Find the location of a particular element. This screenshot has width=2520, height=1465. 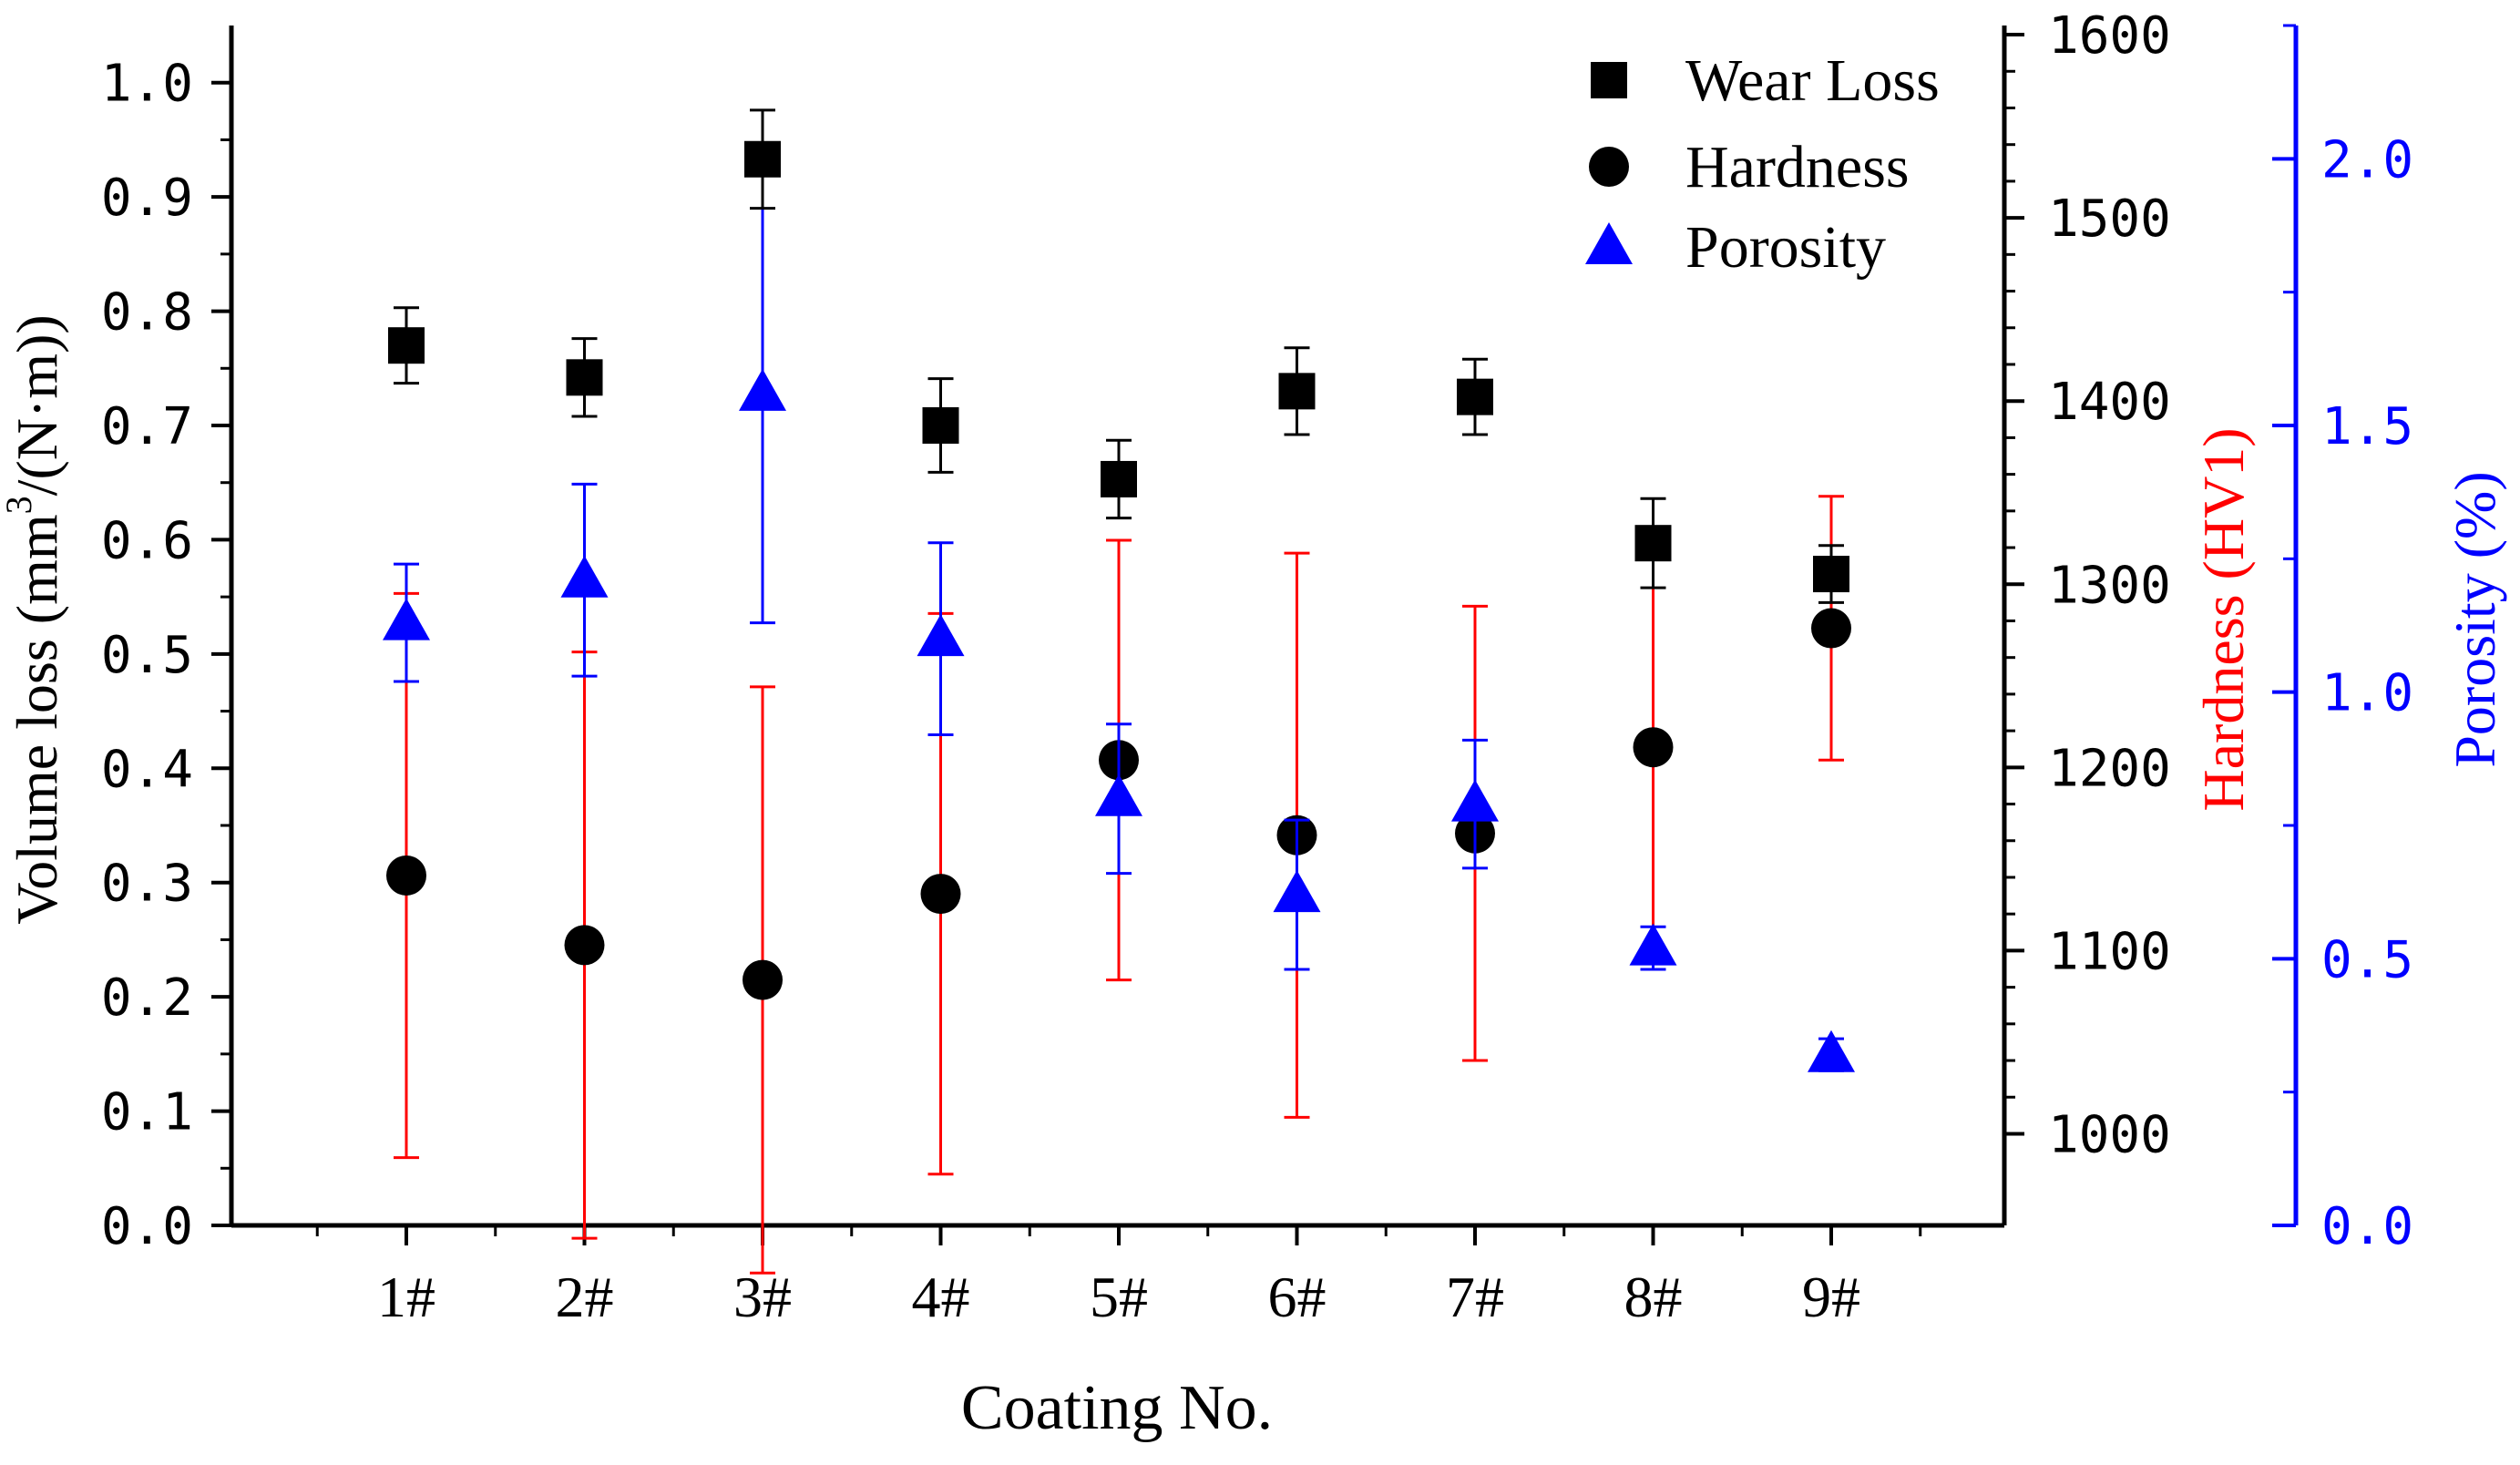

left-tick-label: 0.3 is located at coordinates (147, 884).